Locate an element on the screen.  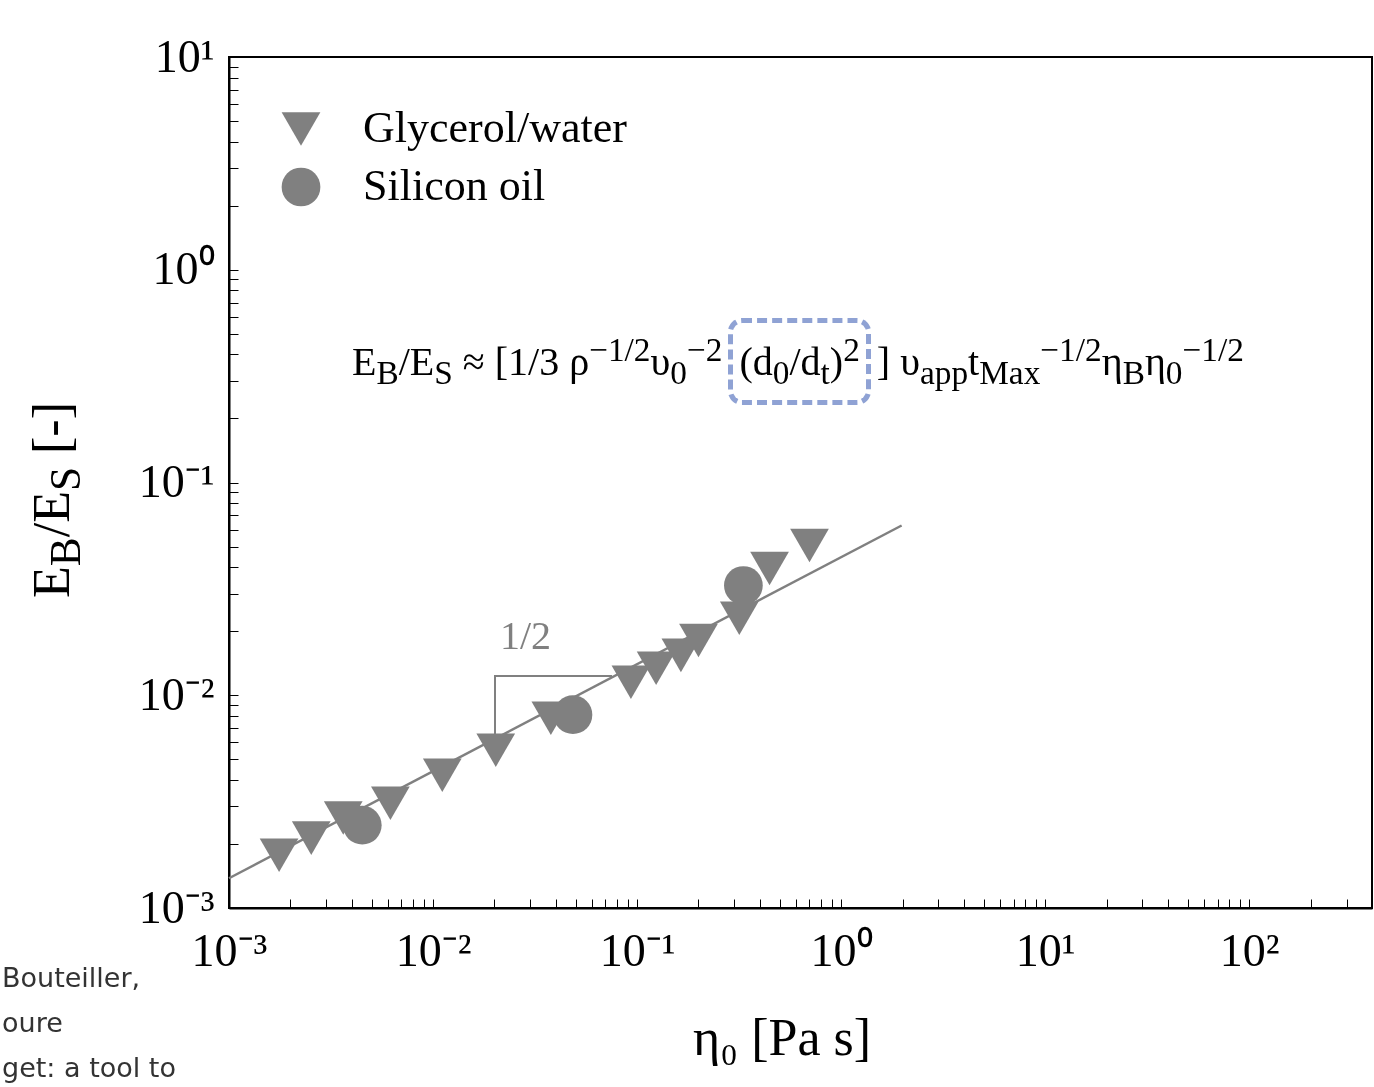
x-axis-title: η₀ [Pa s] is located at coordinates (782, 1037).